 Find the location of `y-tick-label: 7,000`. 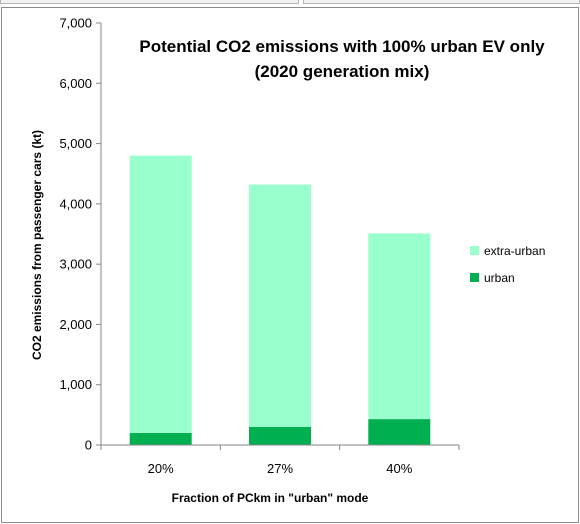

y-tick-label: 7,000 is located at coordinates (75, 23).